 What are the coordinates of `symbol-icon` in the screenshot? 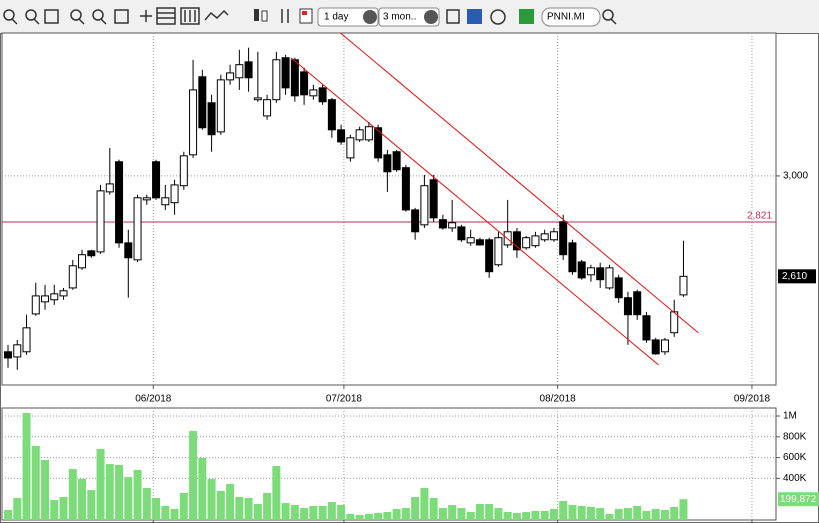 It's located at (526, 16).